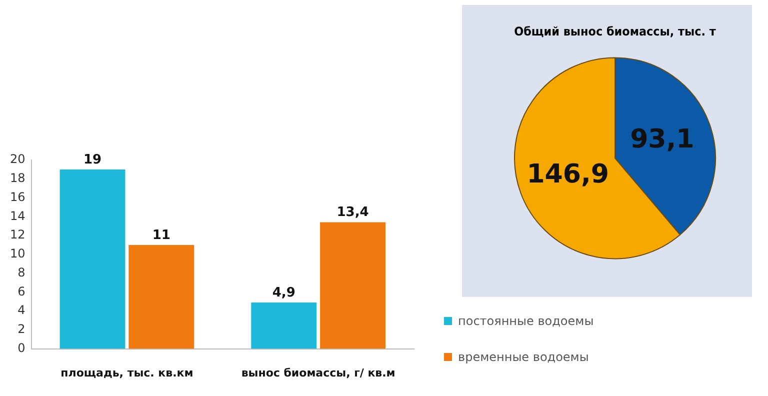  Describe the element at coordinates (318, 373) in the screenshot. I see `x-tick-label: вынос биомассы, г/ кв.м` at that location.